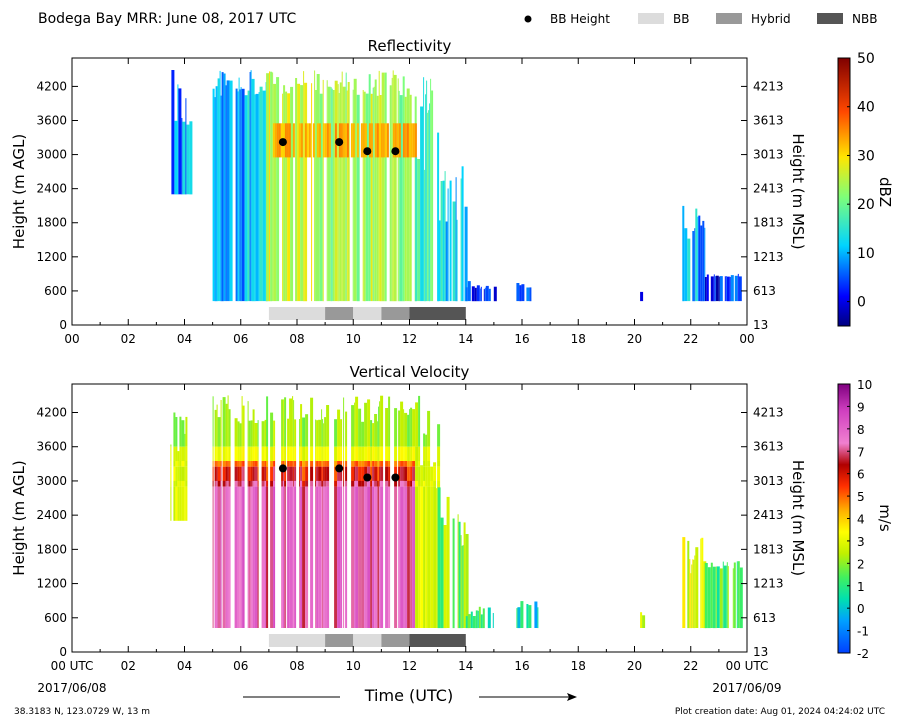 This screenshot has height=725, width=900. What do you see at coordinates (465, 666) in the screenshot?
I see `velocity-x-tick-label: 14` at bounding box center [465, 666].